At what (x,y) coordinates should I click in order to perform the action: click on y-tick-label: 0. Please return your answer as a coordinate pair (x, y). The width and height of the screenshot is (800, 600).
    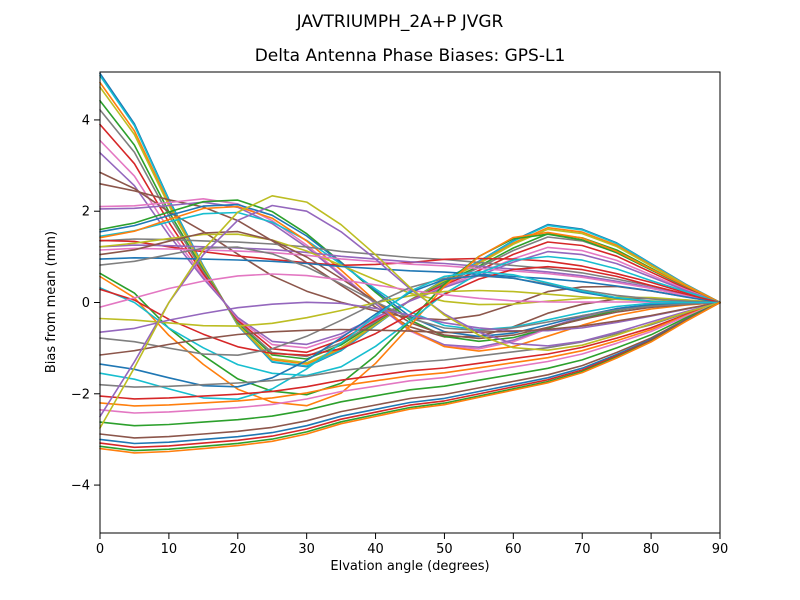
    Looking at the image, I should click on (86, 303).